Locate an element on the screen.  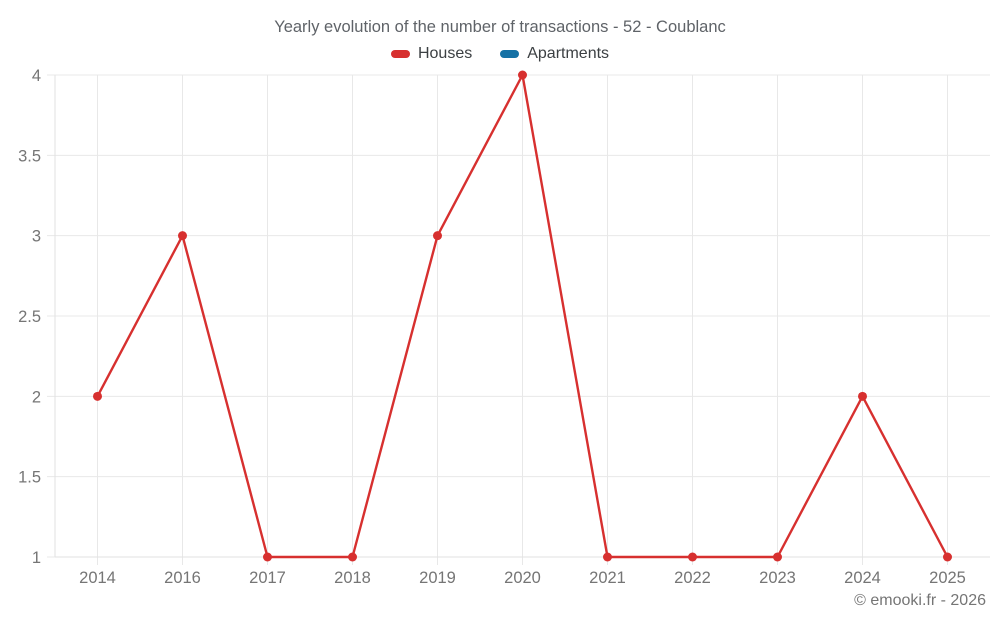
x-axis-tick-label: 2024 is located at coordinates (862, 578).